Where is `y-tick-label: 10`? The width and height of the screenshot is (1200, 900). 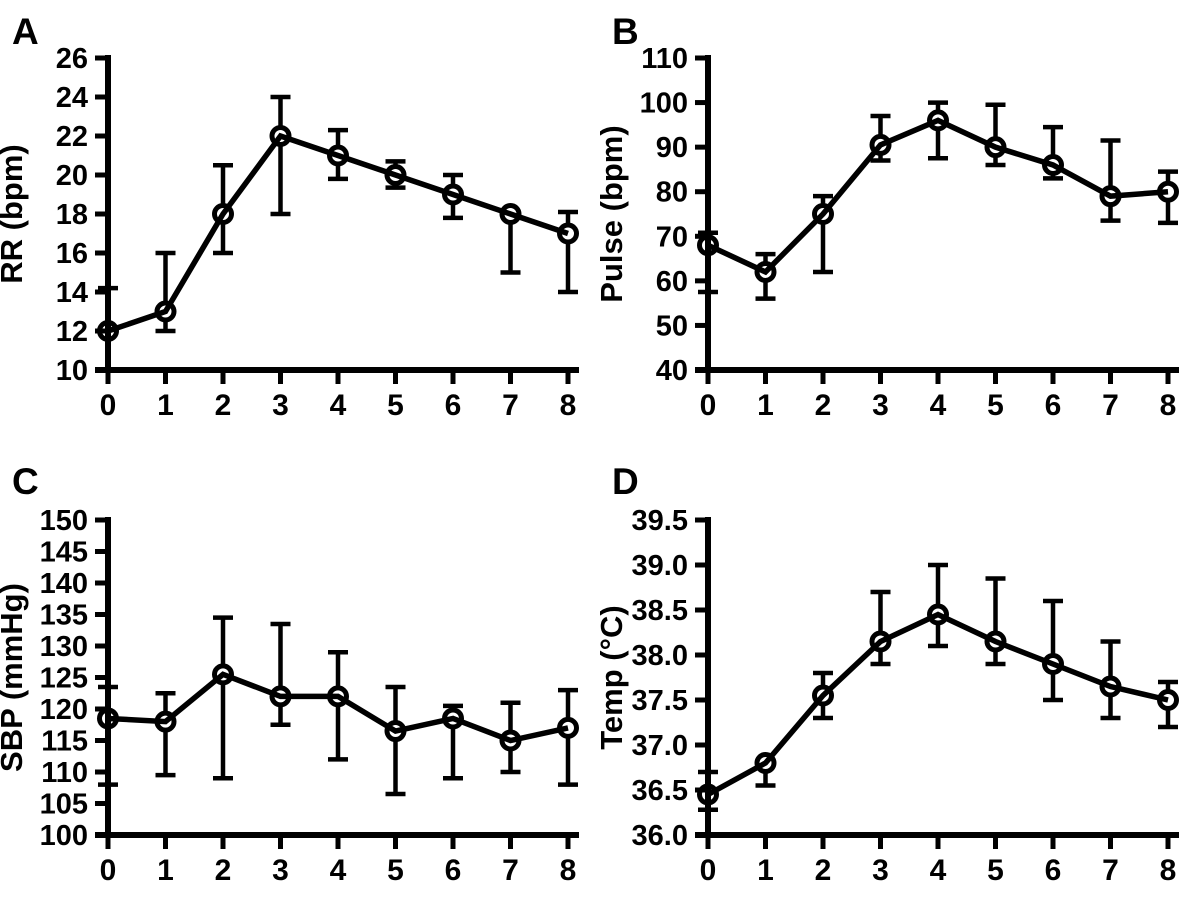
y-tick-label: 10 is located at coordinates (72, 371).